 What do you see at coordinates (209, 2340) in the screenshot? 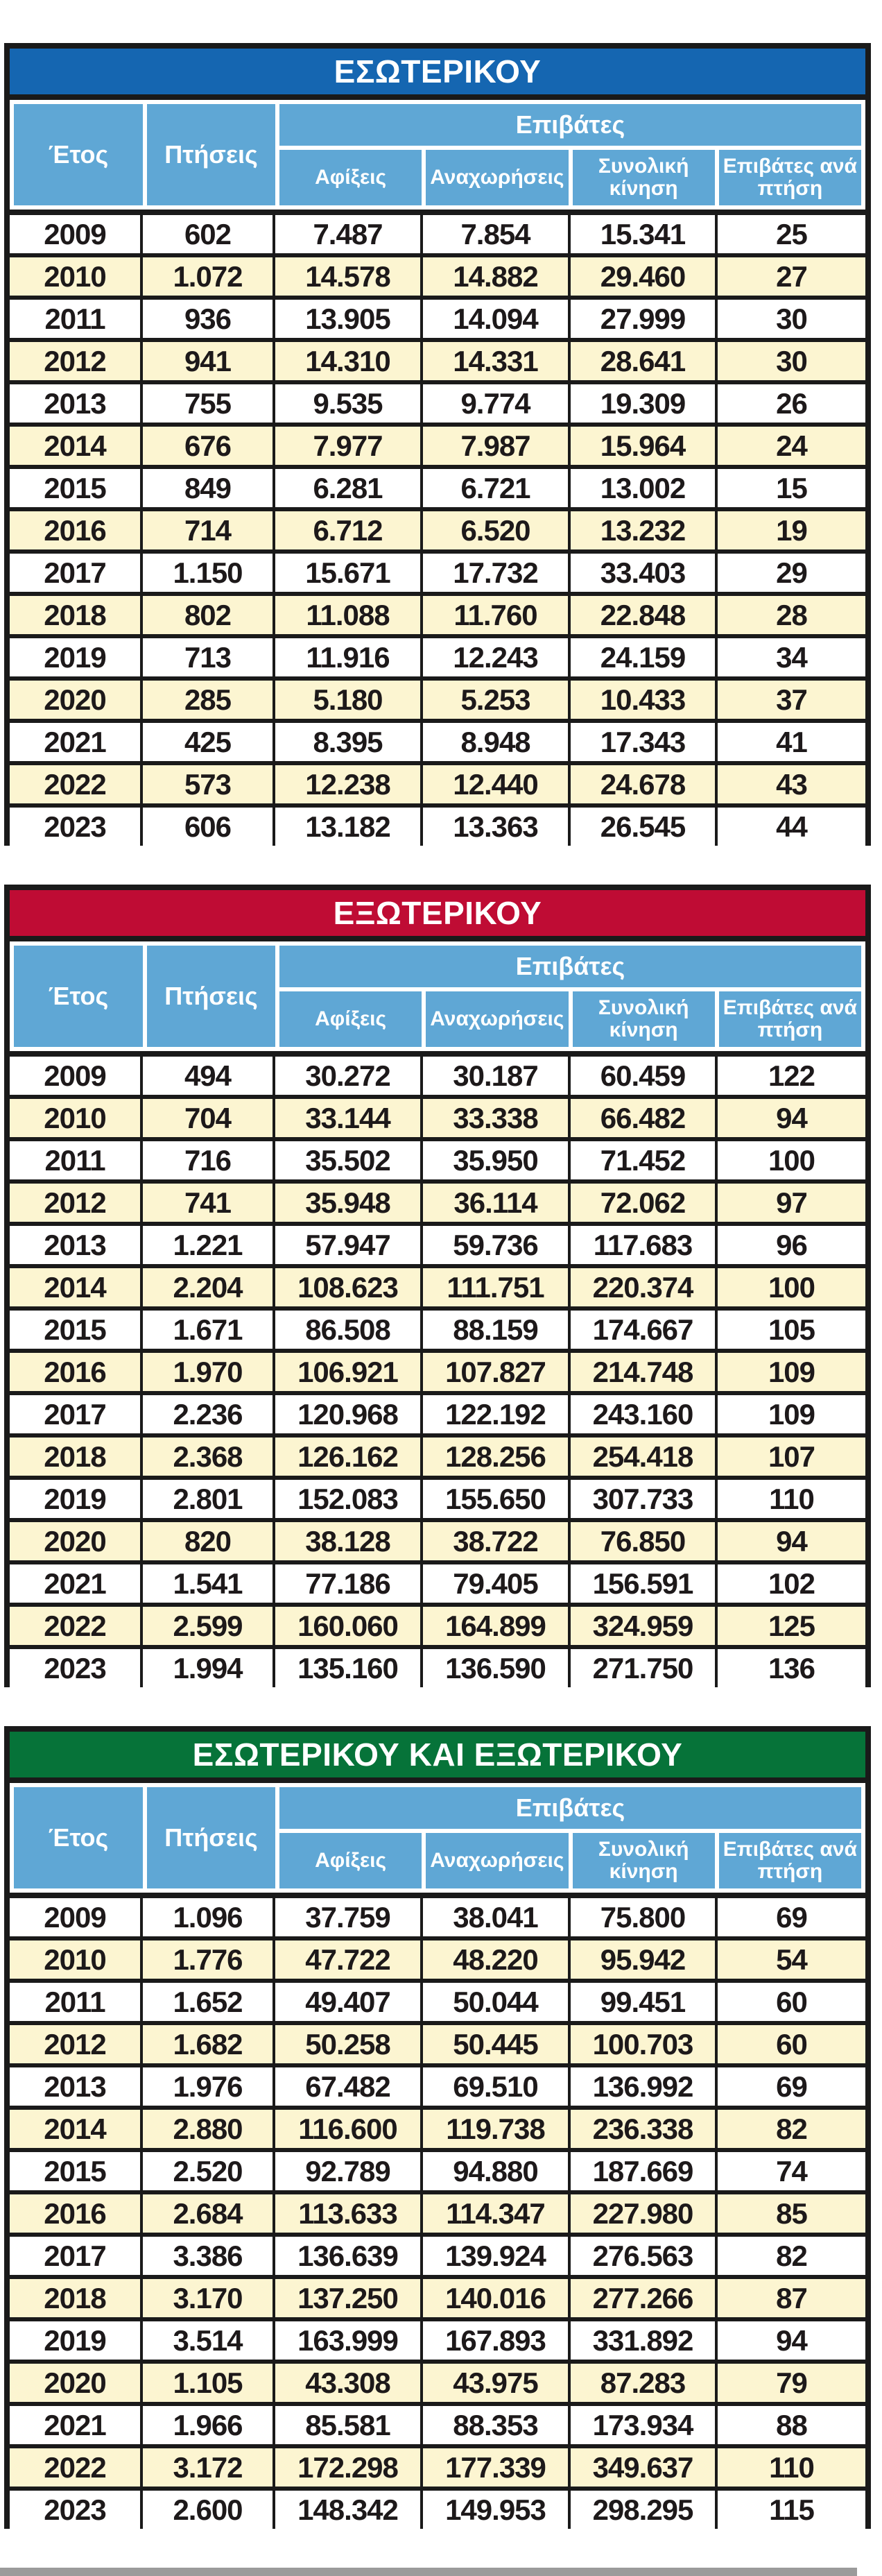
I see `value-cell: 3.514` at bounding box center [209, 2340].